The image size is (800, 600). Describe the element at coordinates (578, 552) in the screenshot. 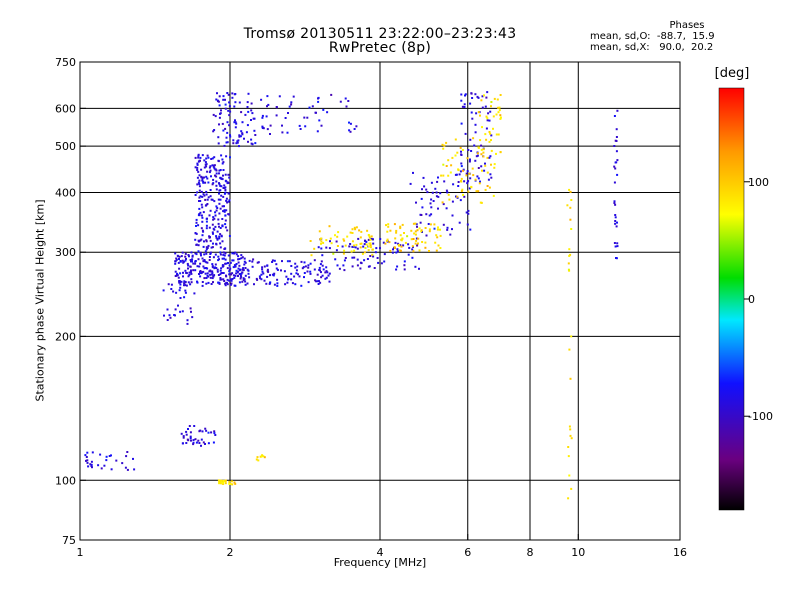

I see `x-tick-label: 10` at that location.